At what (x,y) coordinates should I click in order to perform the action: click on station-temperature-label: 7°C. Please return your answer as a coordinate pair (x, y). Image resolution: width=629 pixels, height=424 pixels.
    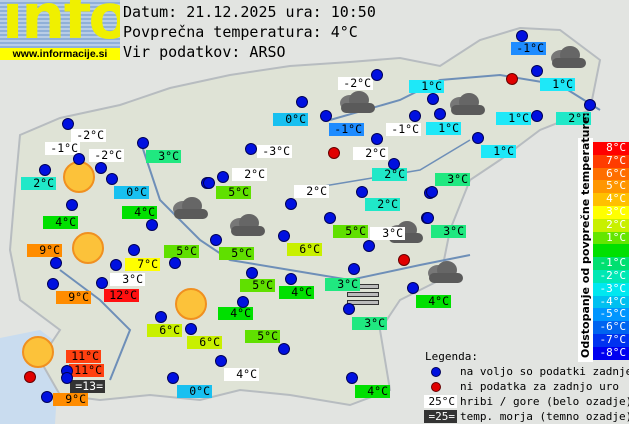
    Looking at the image, I should click on (142, 264).